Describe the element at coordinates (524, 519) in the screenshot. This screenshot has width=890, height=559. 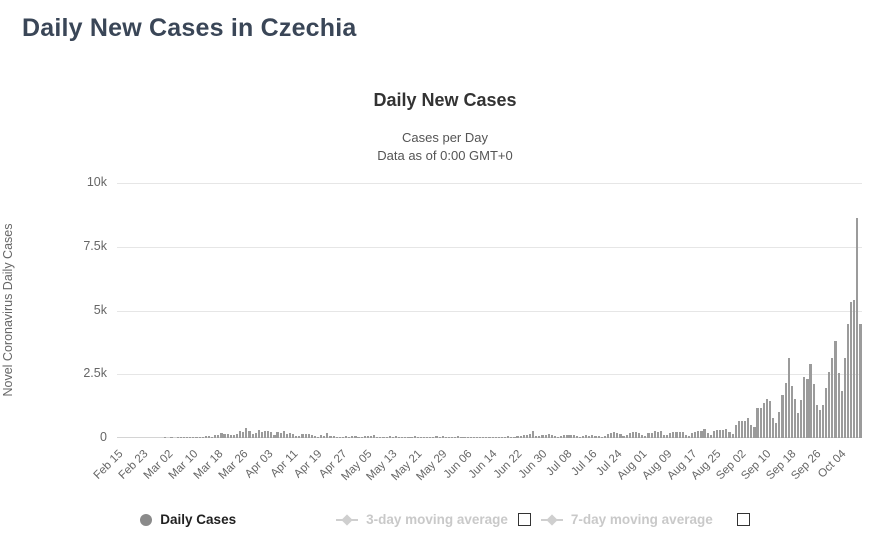
I see `ma3-checkbox` at that location.